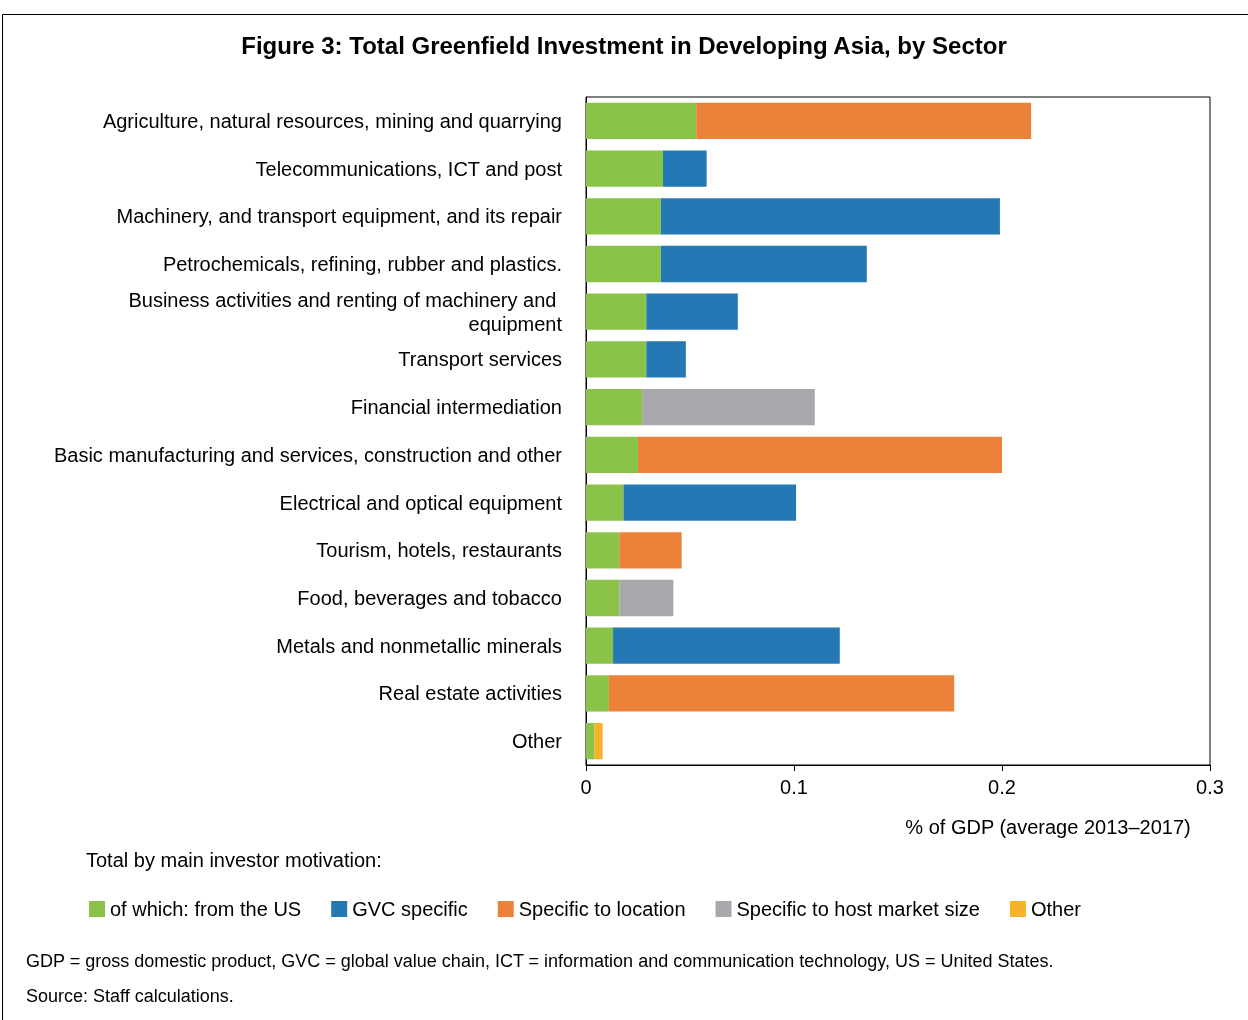  I want to click on y-tick-label: Business activities and renting of machinery and equipment, so click(345, 311).